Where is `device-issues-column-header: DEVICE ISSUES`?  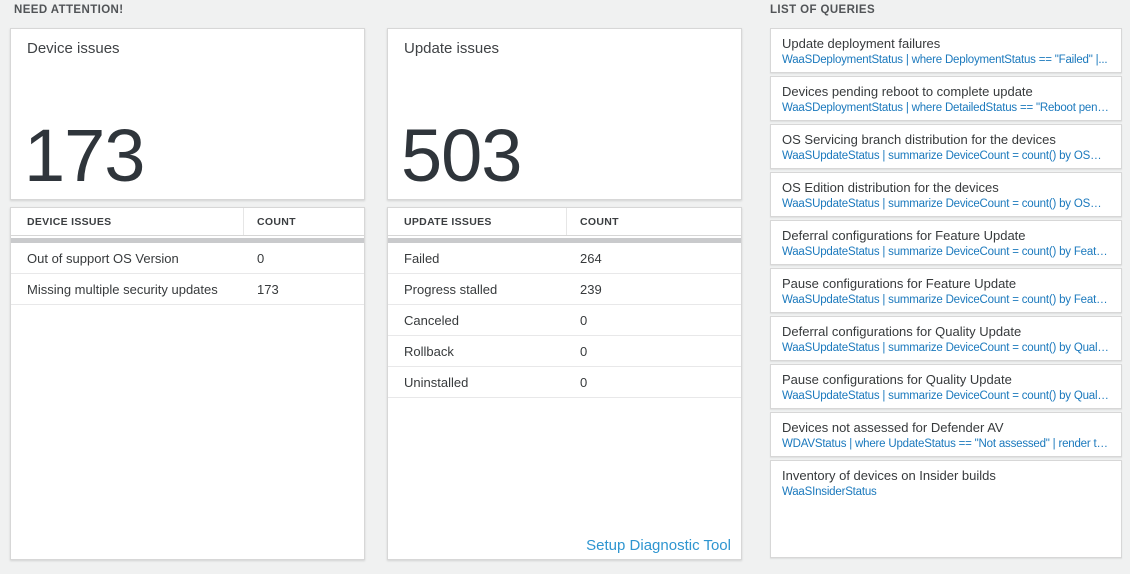
device-issues-column-header: DEVICE ISSUES is located at coordinates (127, 221).